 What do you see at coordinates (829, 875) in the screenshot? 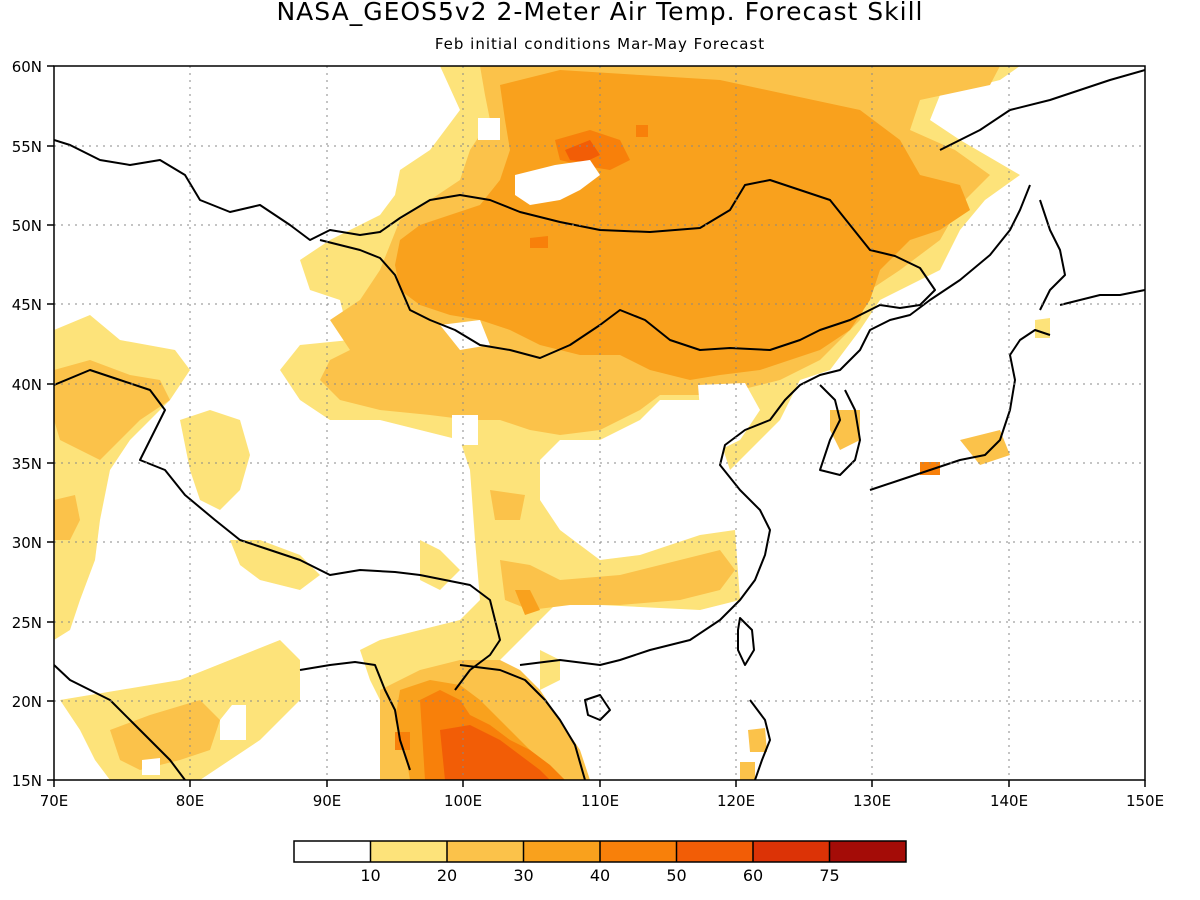
I see `colorbar-label: 75` at bounding box center [829, 875].